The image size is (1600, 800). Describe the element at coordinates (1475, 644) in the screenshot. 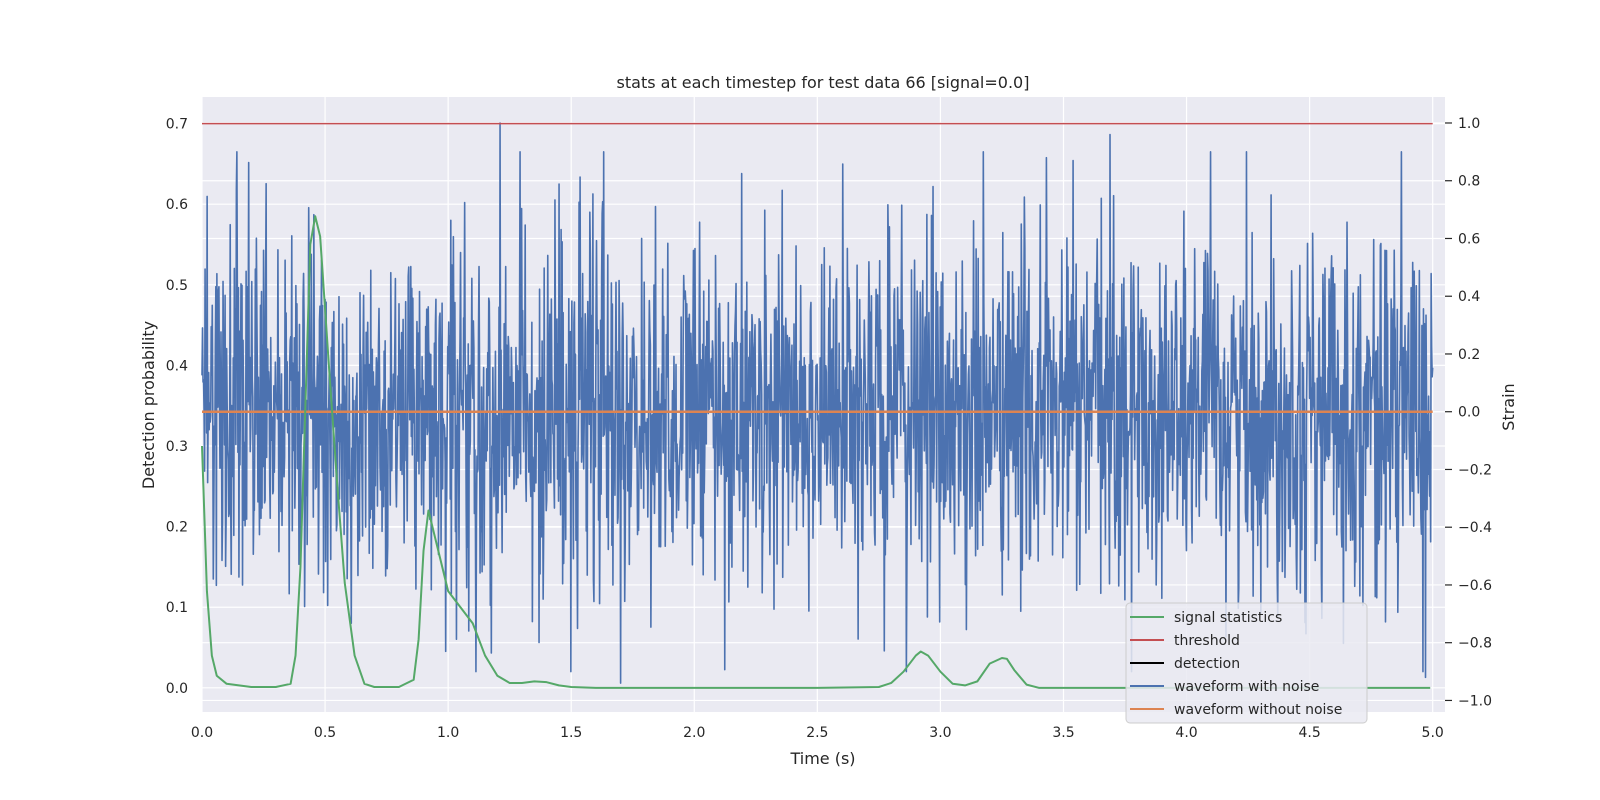

I see `y-right-tick-label: −0.8` at that location.